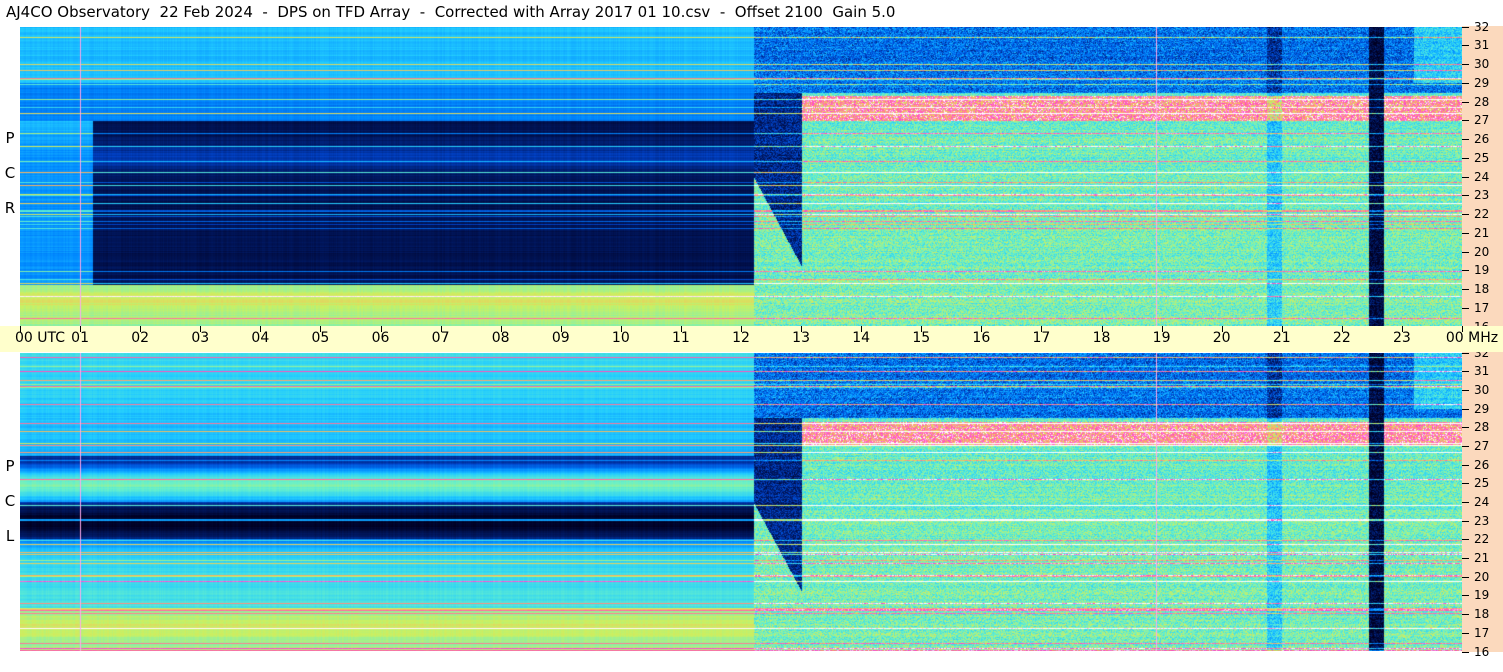 Image resolution: width=1503 pixels, height=672 pixels. What do you see at coordinates (10, 536) in the screenshot?
I see `lcp-letter: L` at bounding box center [10, 536].